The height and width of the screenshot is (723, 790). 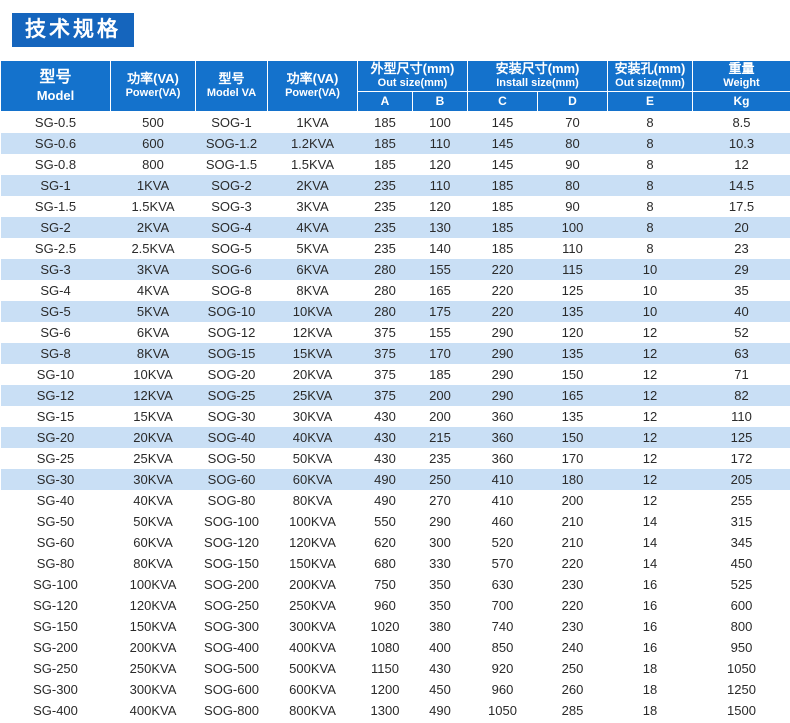 What do you see at coordinates (55, 164) in the screenshot?
I see `cell-model-sg: SG-0.8` at bounding box center [55, 164].